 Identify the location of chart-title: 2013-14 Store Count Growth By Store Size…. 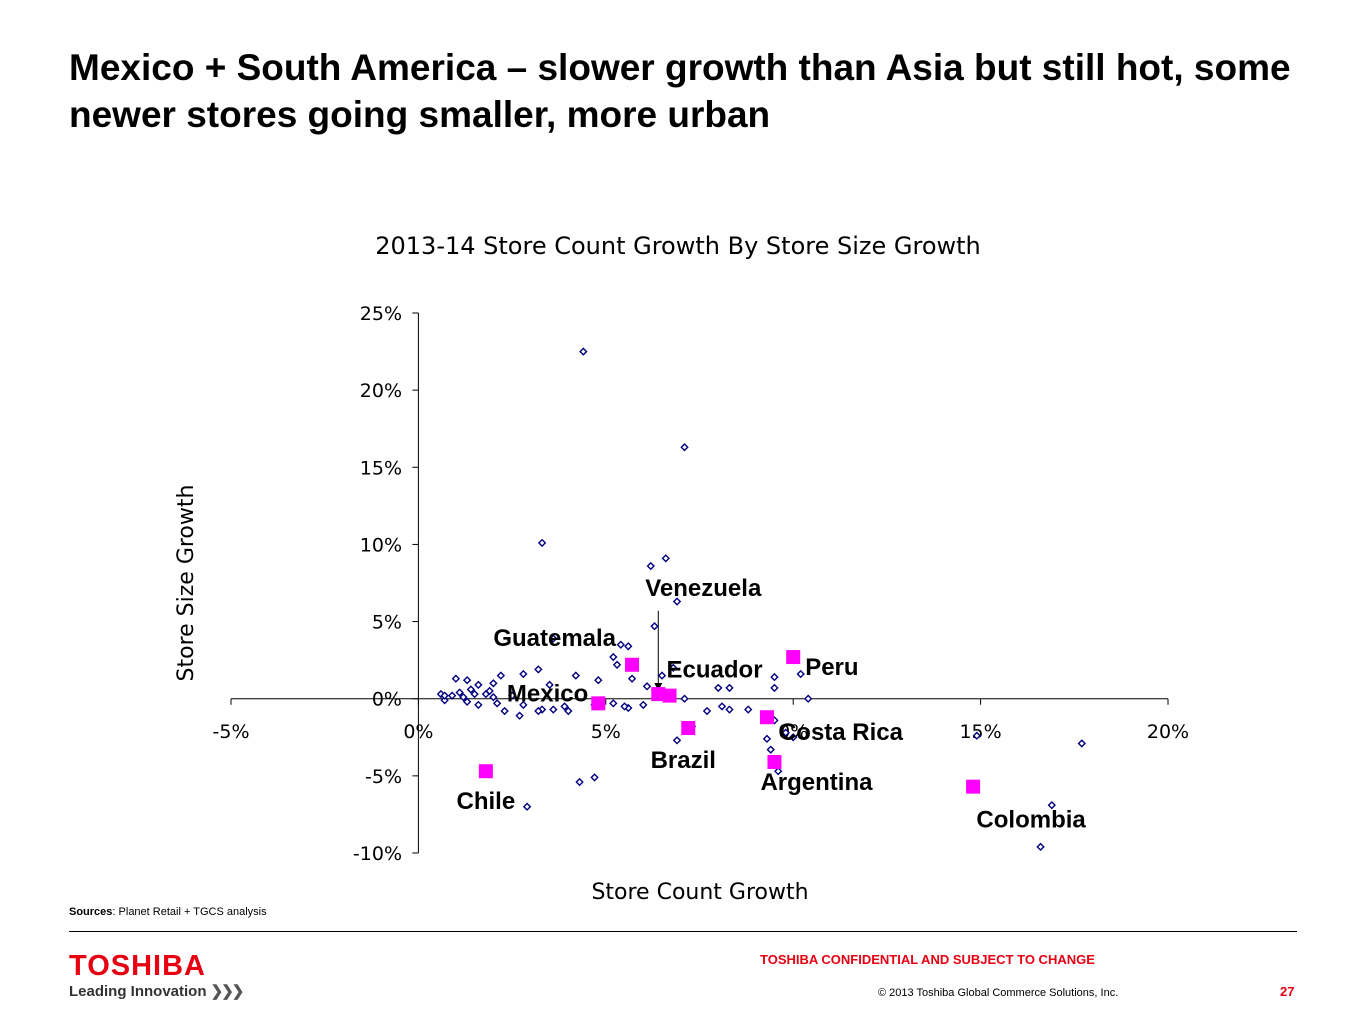
(678, 246).